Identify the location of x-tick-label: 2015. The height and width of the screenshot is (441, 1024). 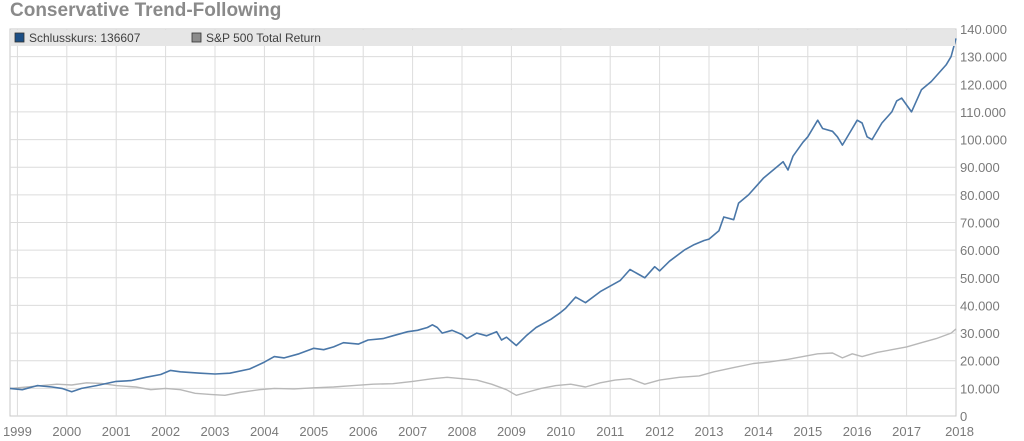
(807, 431).